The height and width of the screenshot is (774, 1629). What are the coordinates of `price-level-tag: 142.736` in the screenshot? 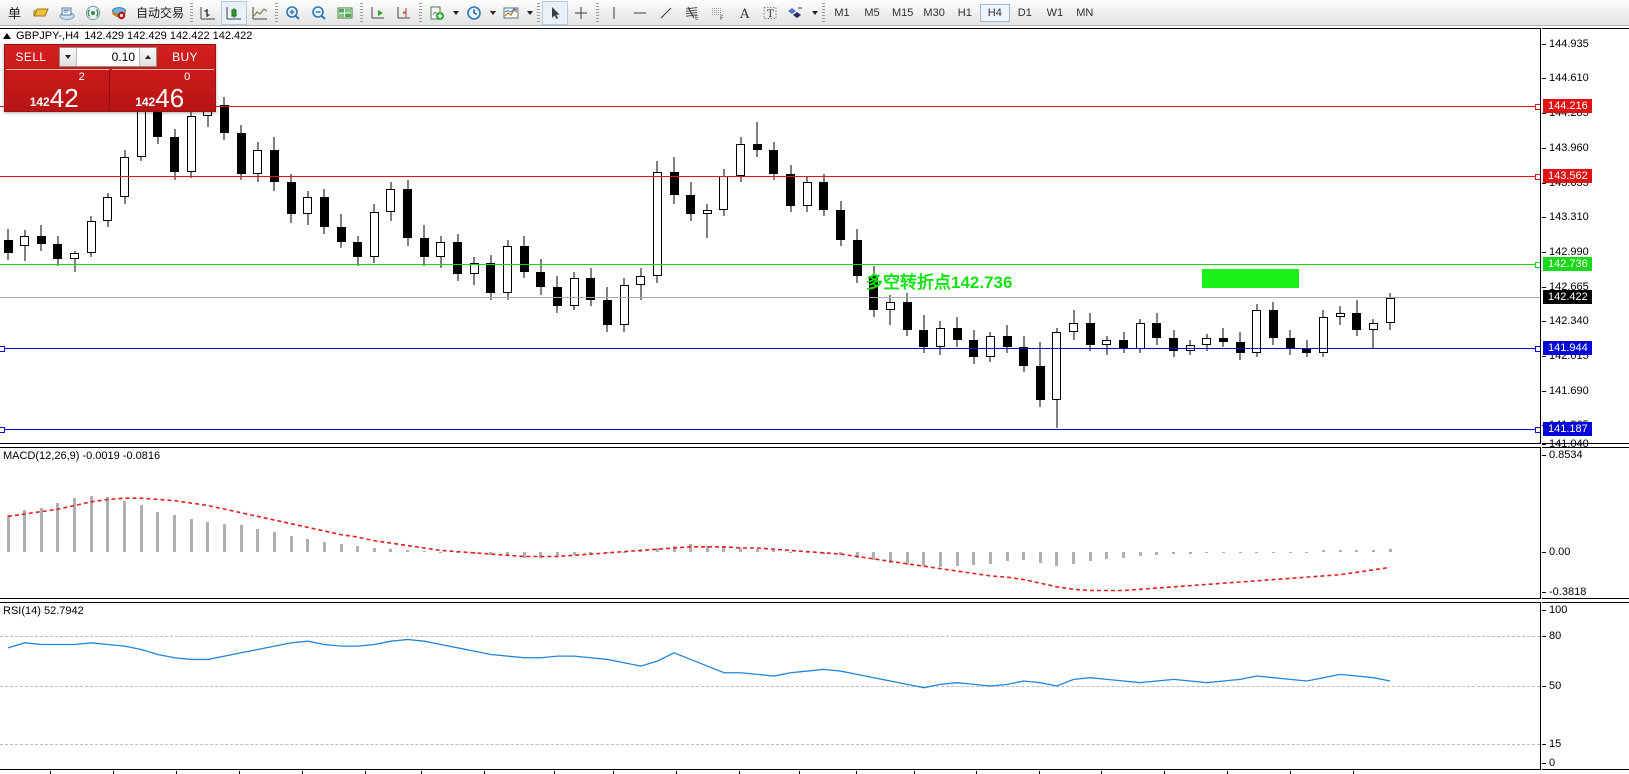 It's located at (1567, 263).